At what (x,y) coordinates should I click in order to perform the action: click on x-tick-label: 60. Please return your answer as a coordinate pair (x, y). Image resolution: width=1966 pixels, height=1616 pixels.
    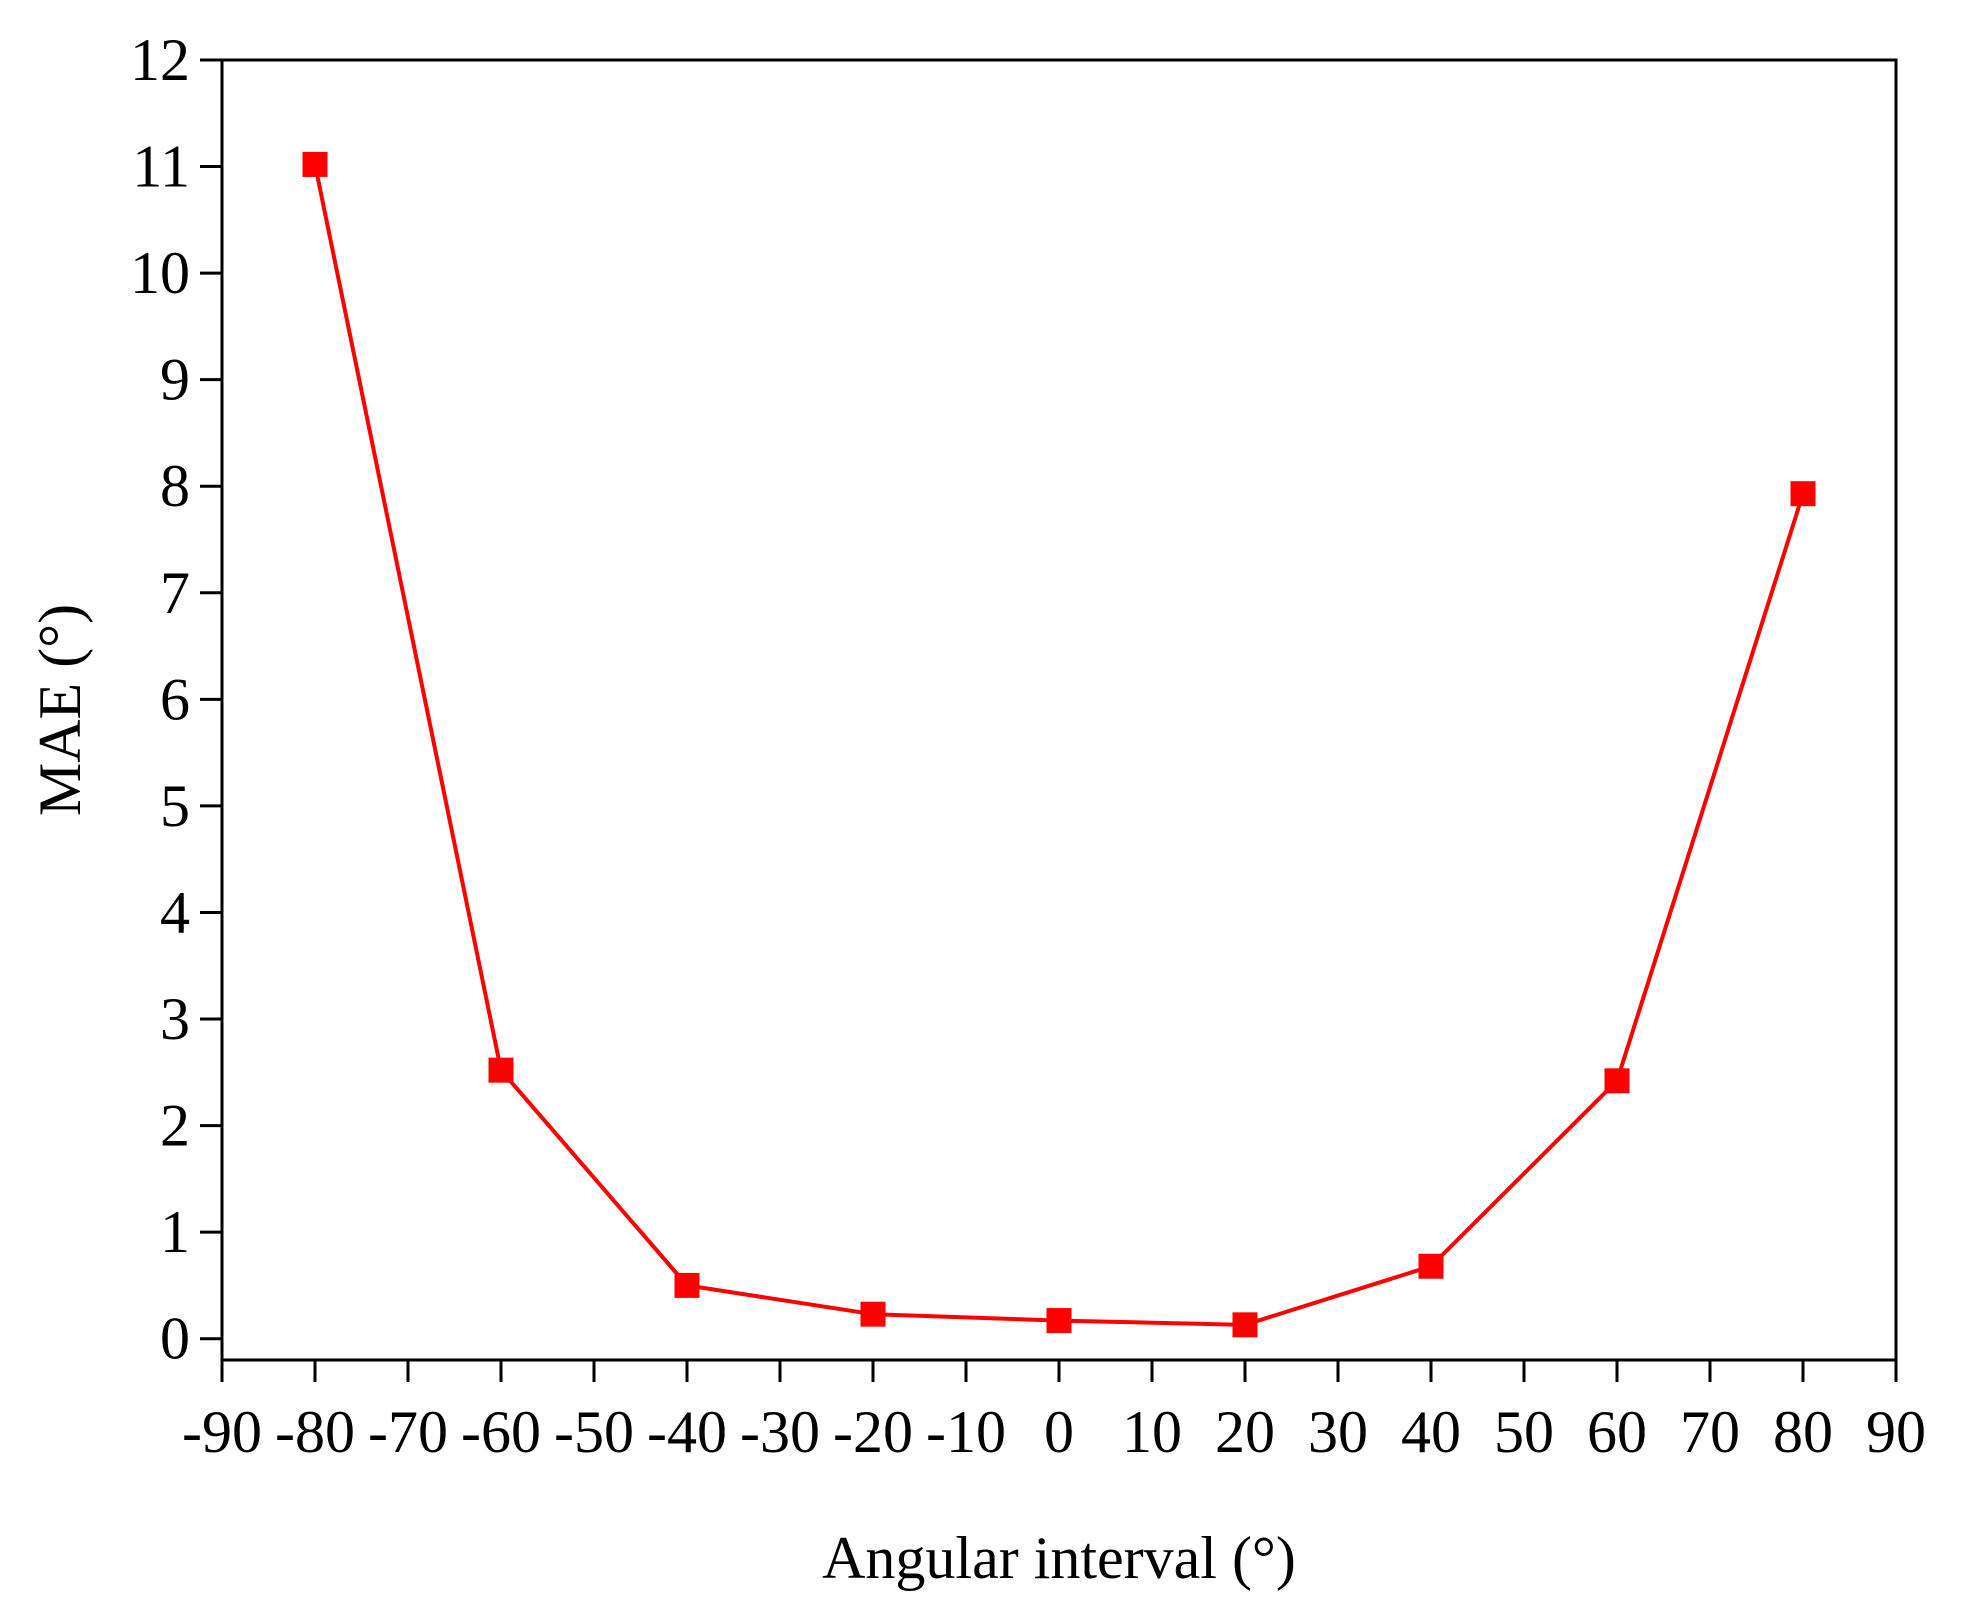
    Looking at the image, I should click on (1617, 1432).